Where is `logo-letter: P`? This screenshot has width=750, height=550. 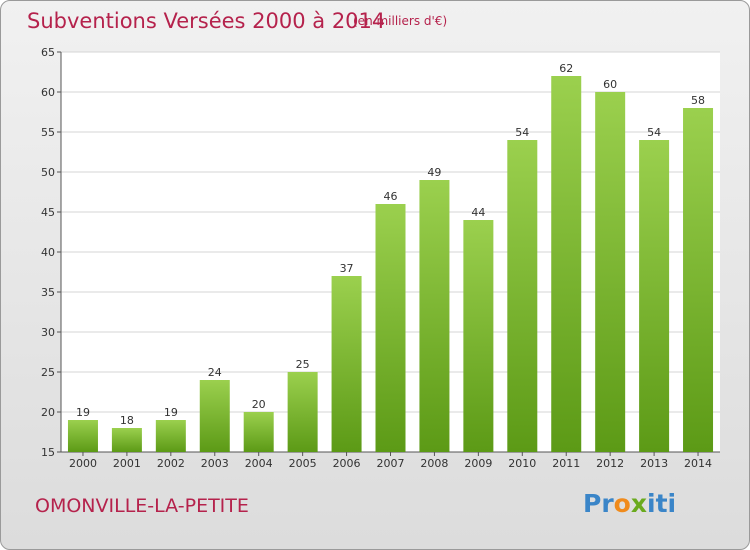 logo-letter: P is located at coordinates (592, 503).